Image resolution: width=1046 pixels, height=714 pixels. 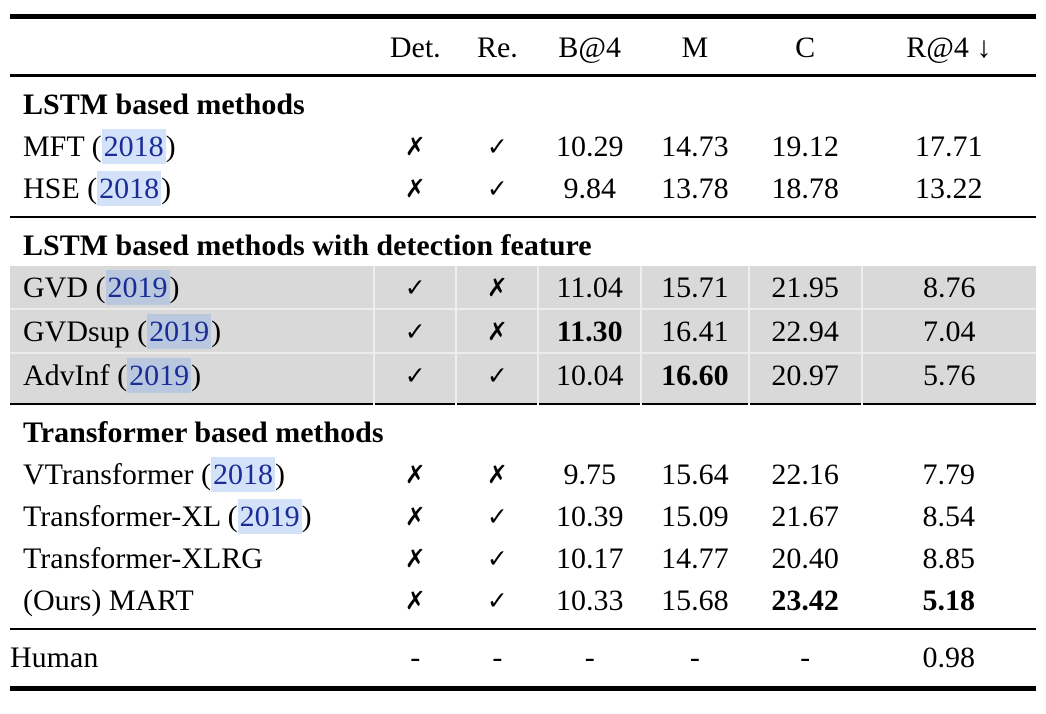 What do you see at coordinates (192, 287) in the screenshot?
I see `method-cell: GVD (2019)` at bounding box center [192, 287].